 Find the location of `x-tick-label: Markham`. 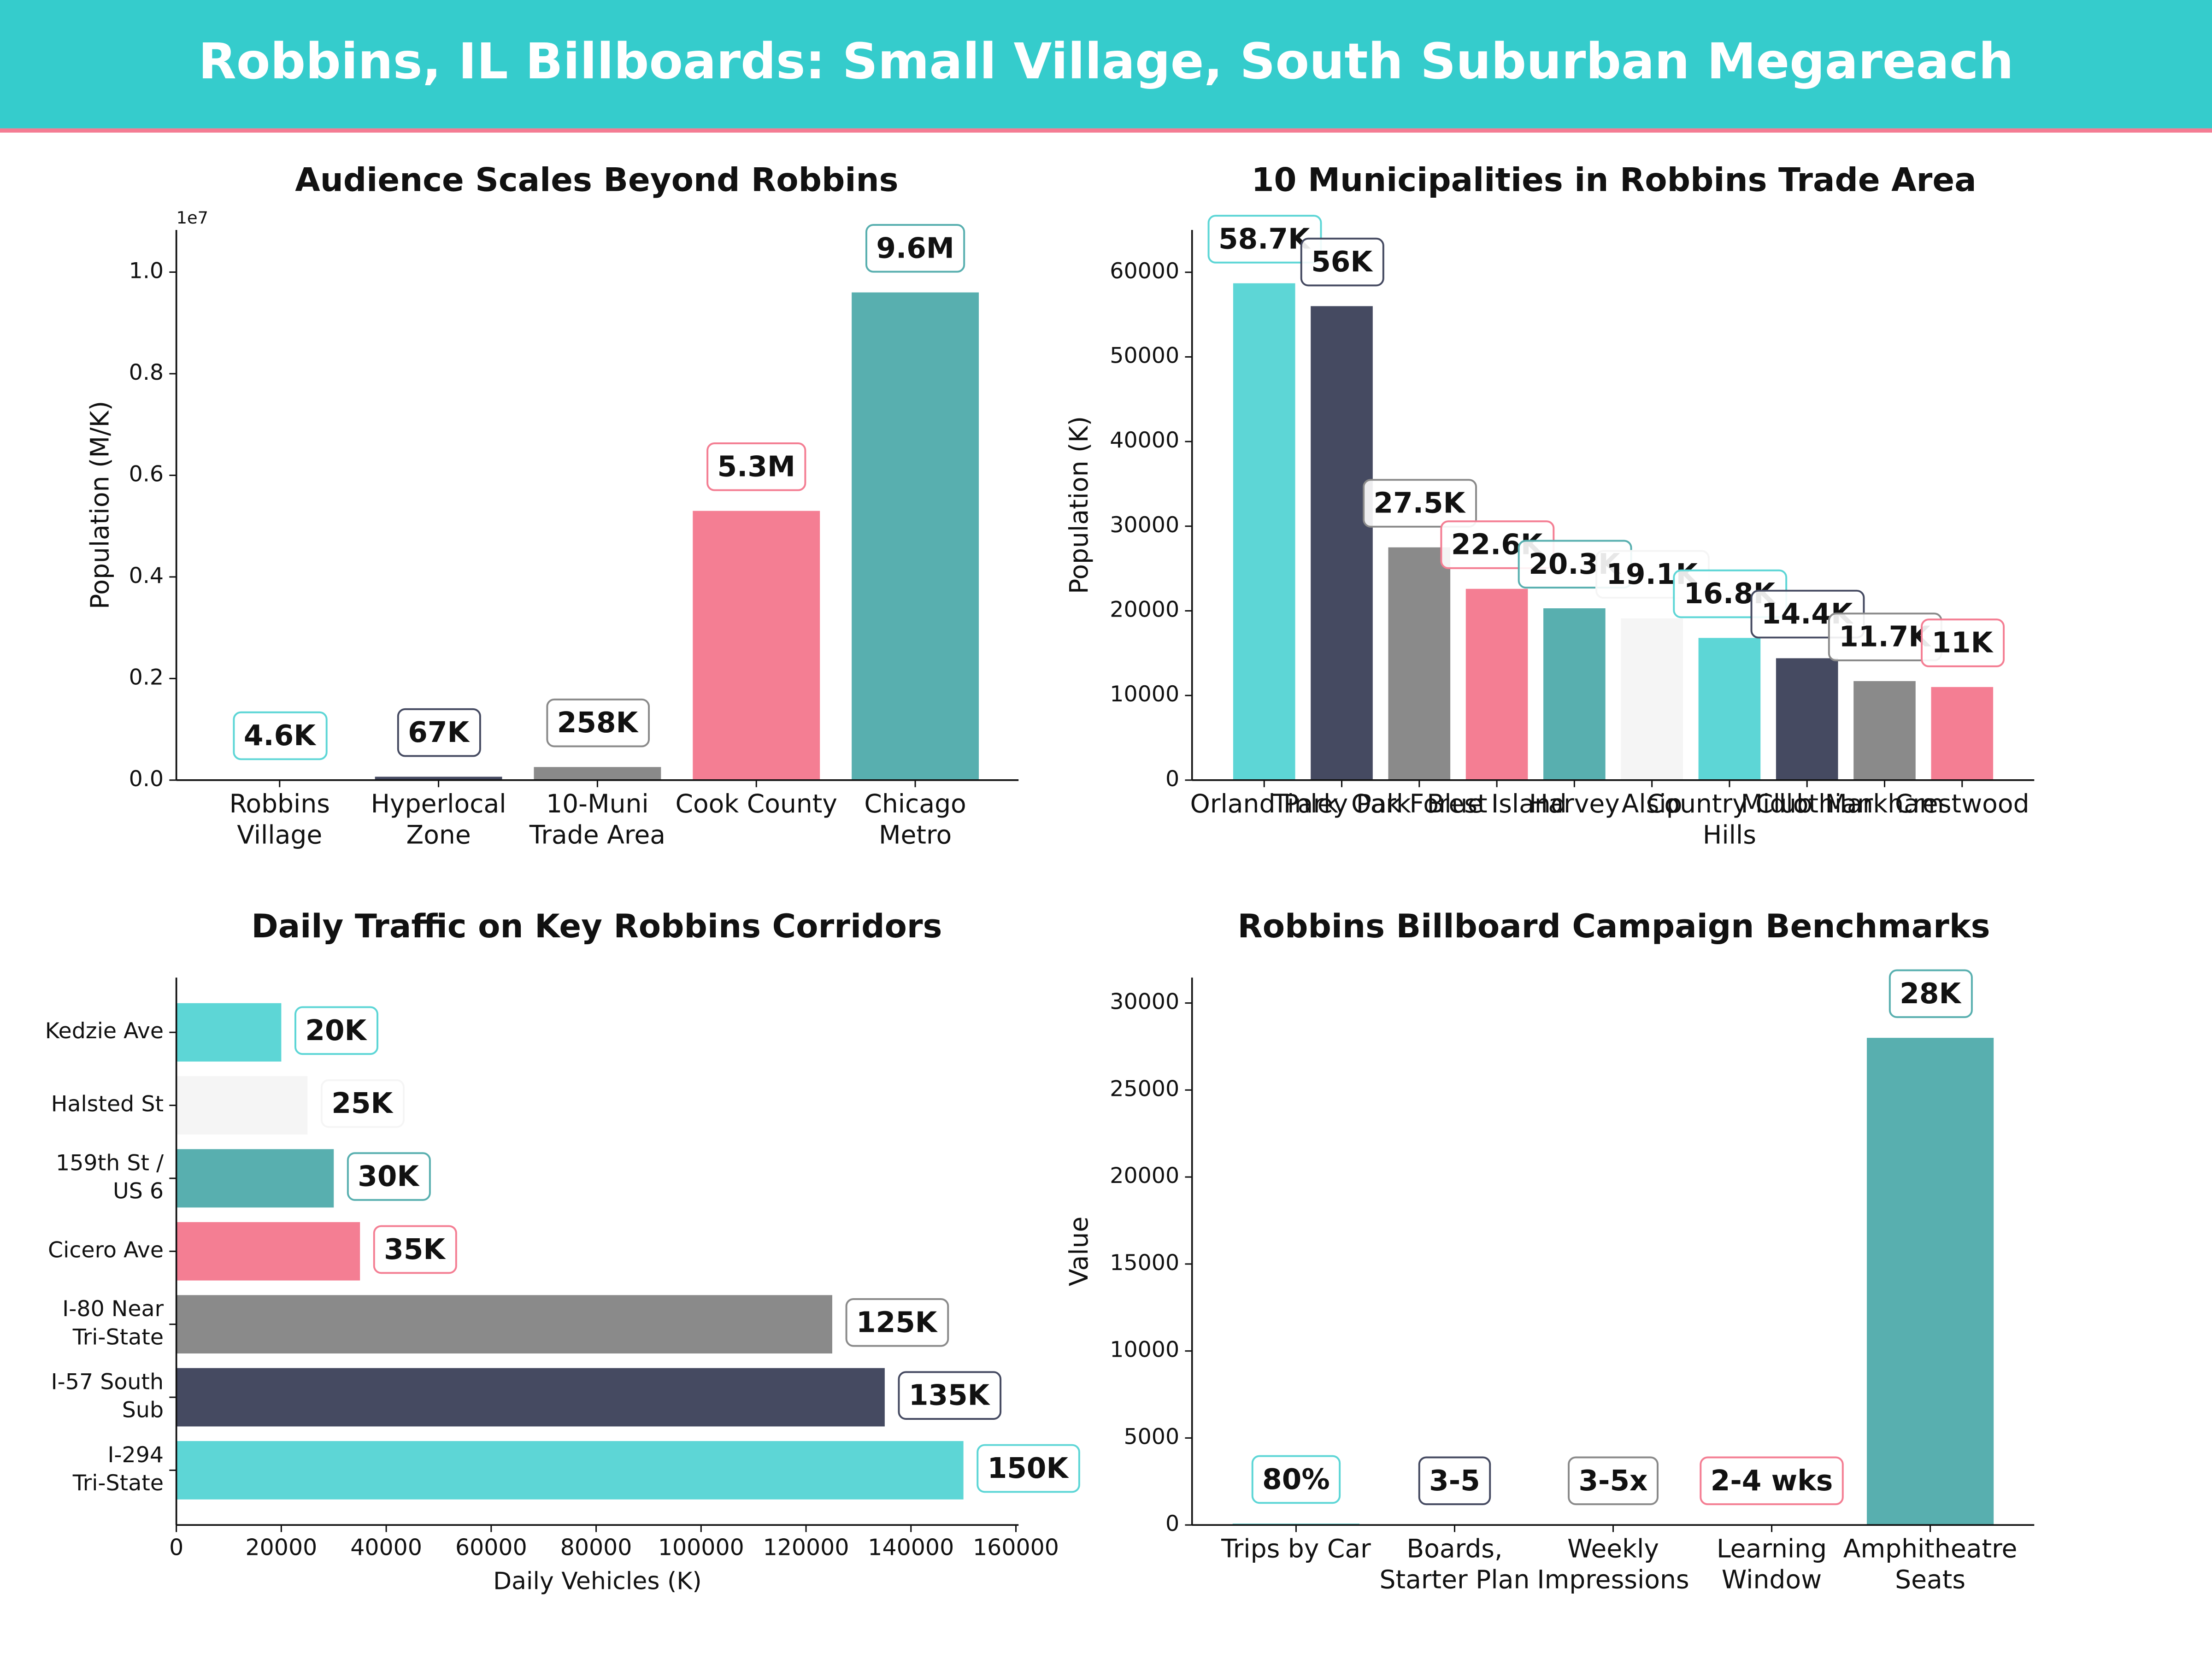

x-tick-label: Markham is located at coordinates (1884, 803).